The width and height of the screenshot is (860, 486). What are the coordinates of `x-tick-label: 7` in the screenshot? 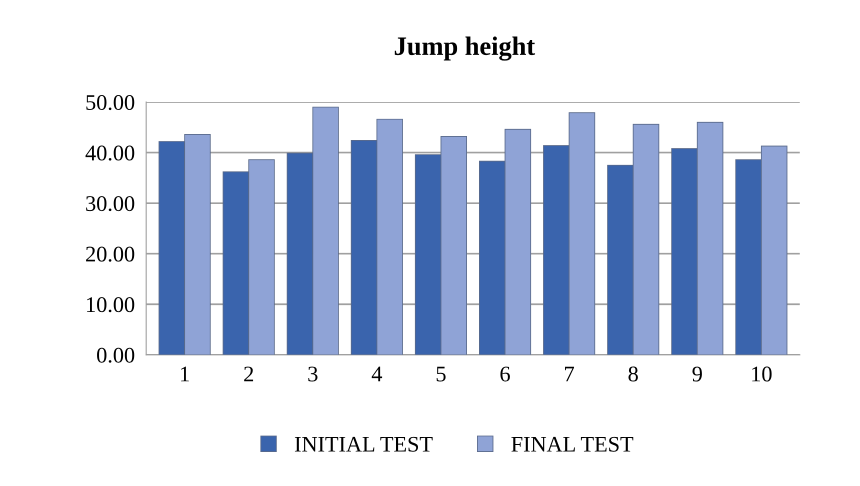 It's located at (569, 374).